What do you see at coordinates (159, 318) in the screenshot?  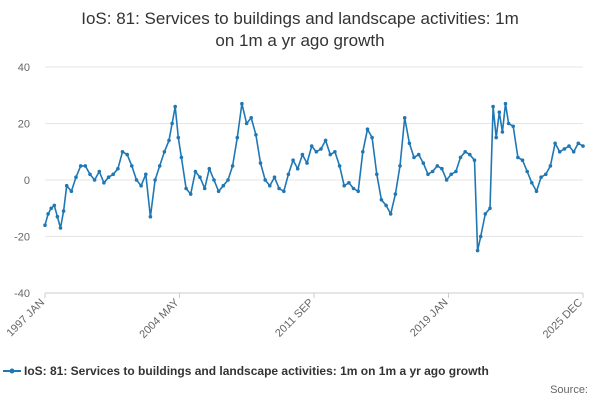 I see `x-tick-label: 2004 MAY` at bounding box center [159, 318].